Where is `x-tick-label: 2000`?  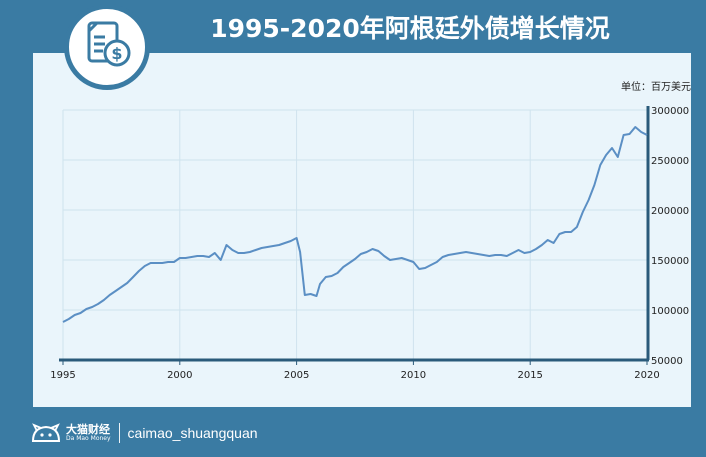
x-tick-label: 2000 is located at coordinates (179, 375).